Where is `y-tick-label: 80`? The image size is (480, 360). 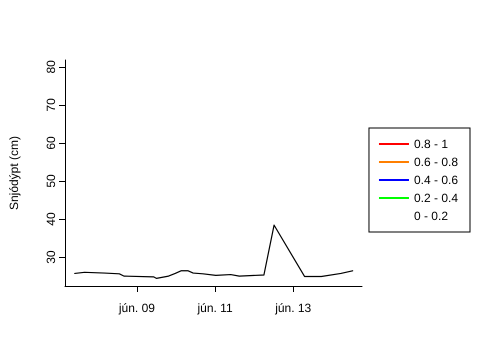 y-tick-label: 80 is located at coordinates (51, 67).